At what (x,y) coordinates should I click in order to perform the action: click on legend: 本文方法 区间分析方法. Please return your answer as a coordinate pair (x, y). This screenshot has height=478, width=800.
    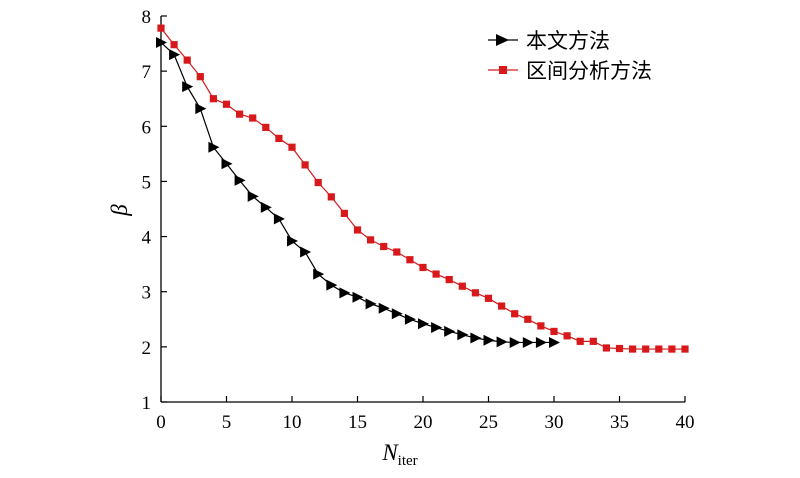
    Looking at the image, I should click on (570, 56).